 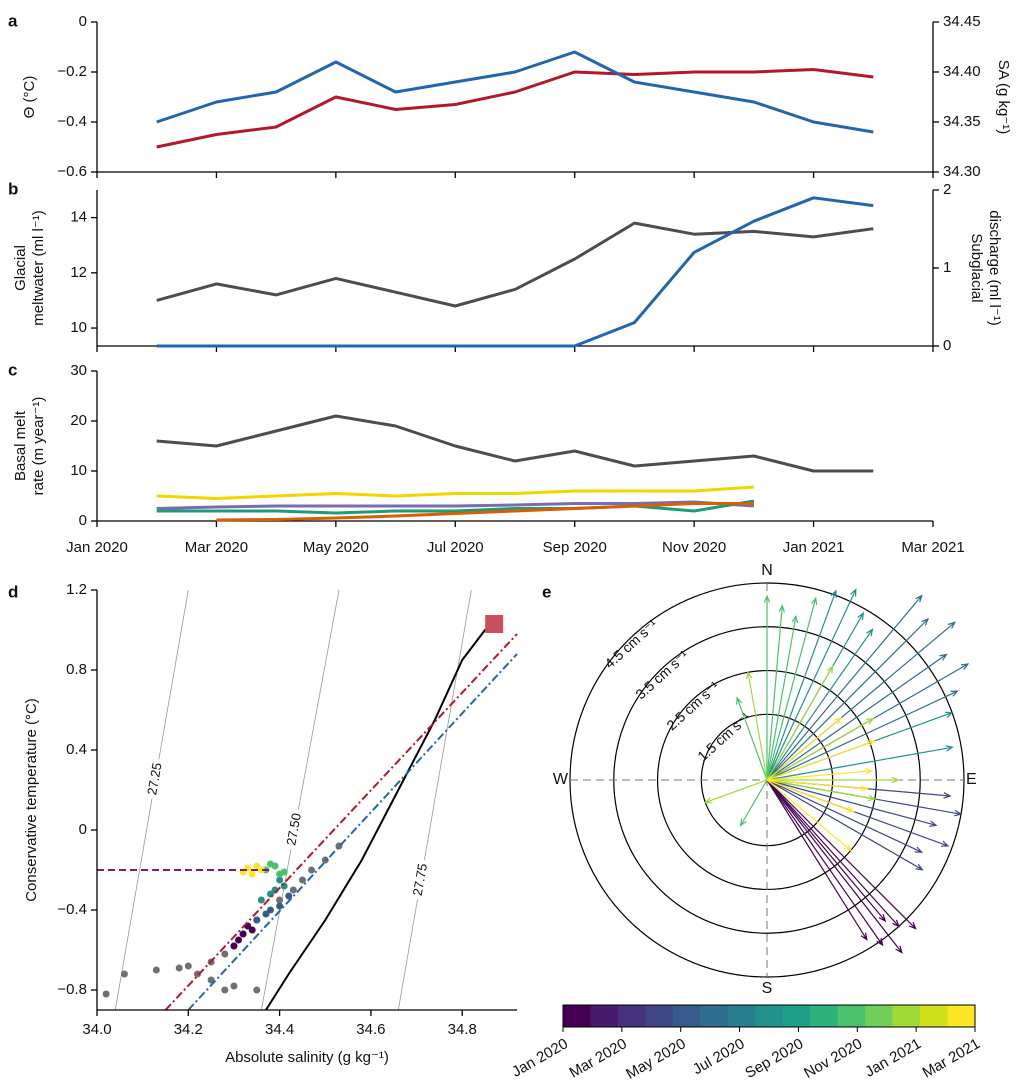 I want to click on x-tick-label: 34.2, so click(x=188, y=1029).